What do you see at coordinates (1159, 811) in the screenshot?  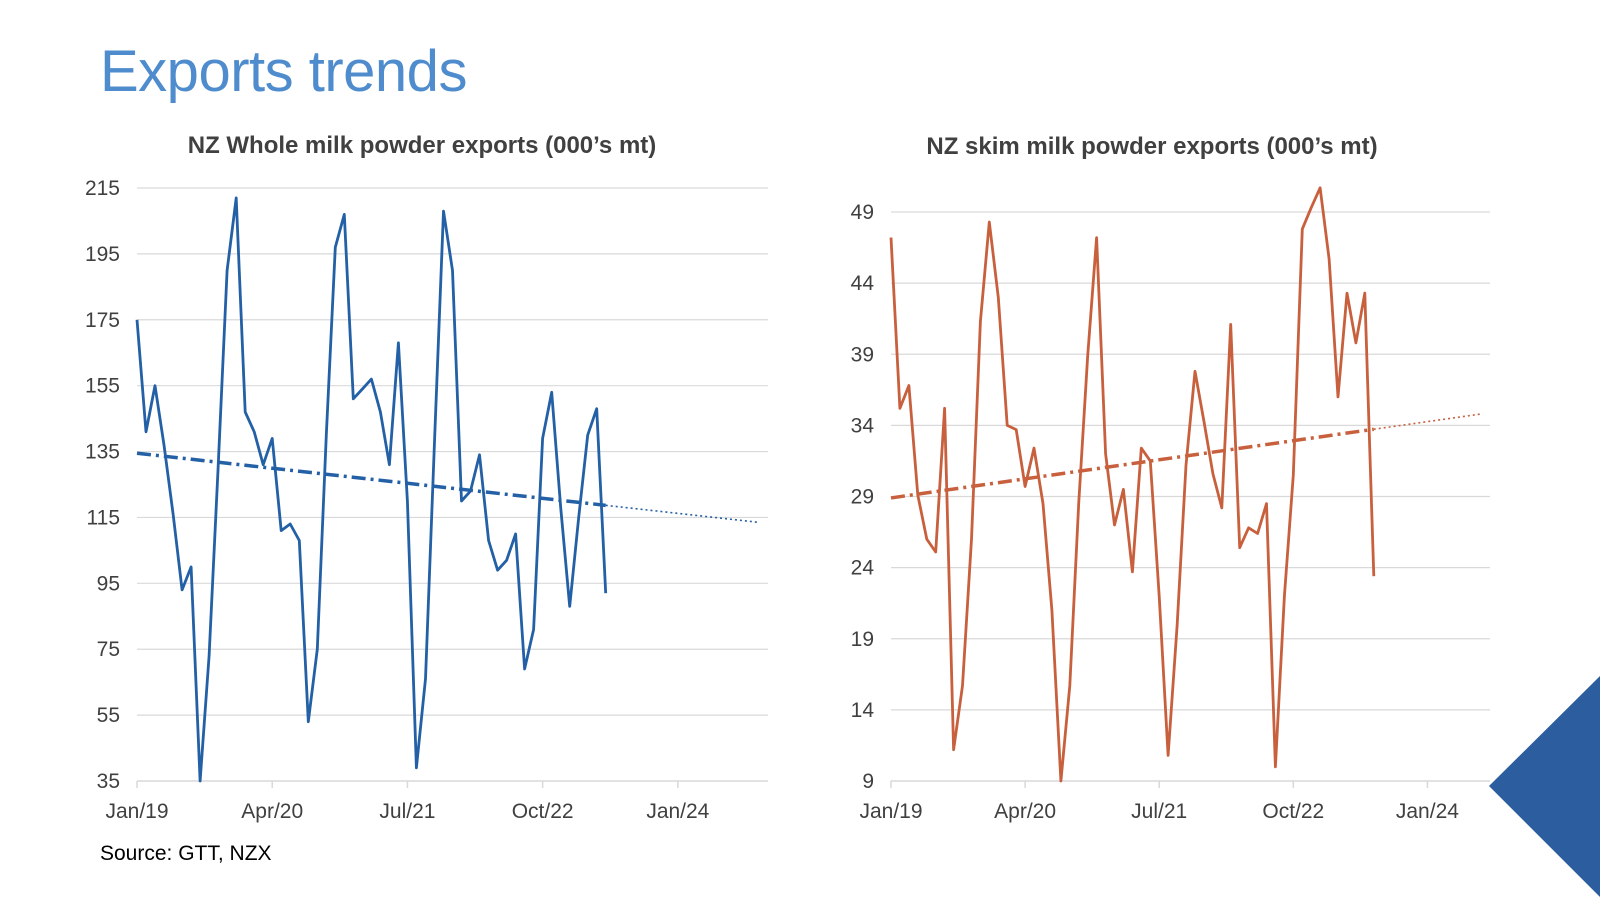 I see `smp-x-tick-label: Jul/21` at bounding box center [1159, 811].